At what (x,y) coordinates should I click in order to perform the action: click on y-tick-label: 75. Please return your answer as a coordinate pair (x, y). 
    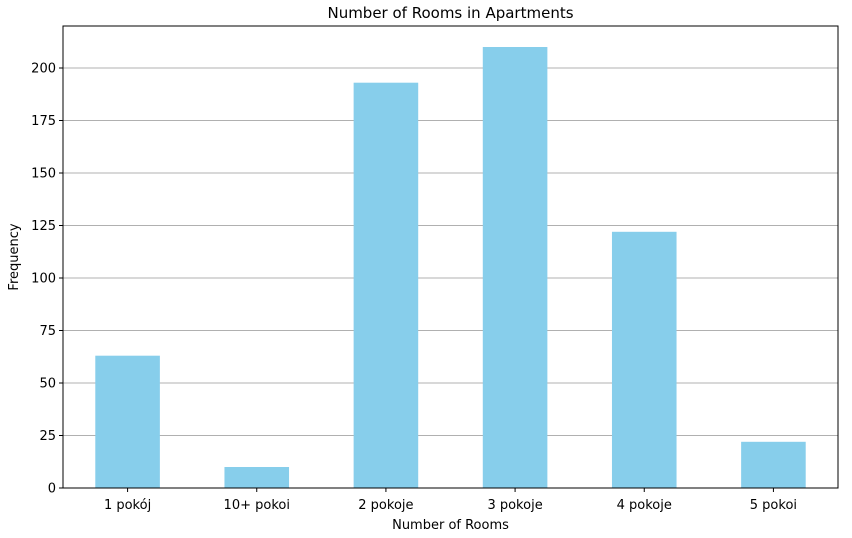
    Looking at the image, I should click on (47, 331).